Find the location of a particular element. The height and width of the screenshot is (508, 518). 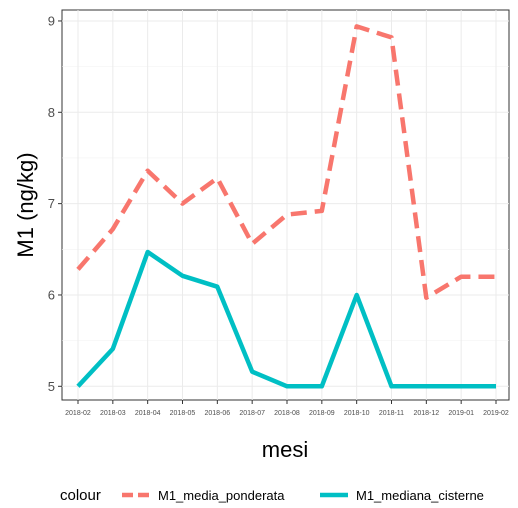

y-tick-label: 8 is located at coordinates (51, 112).